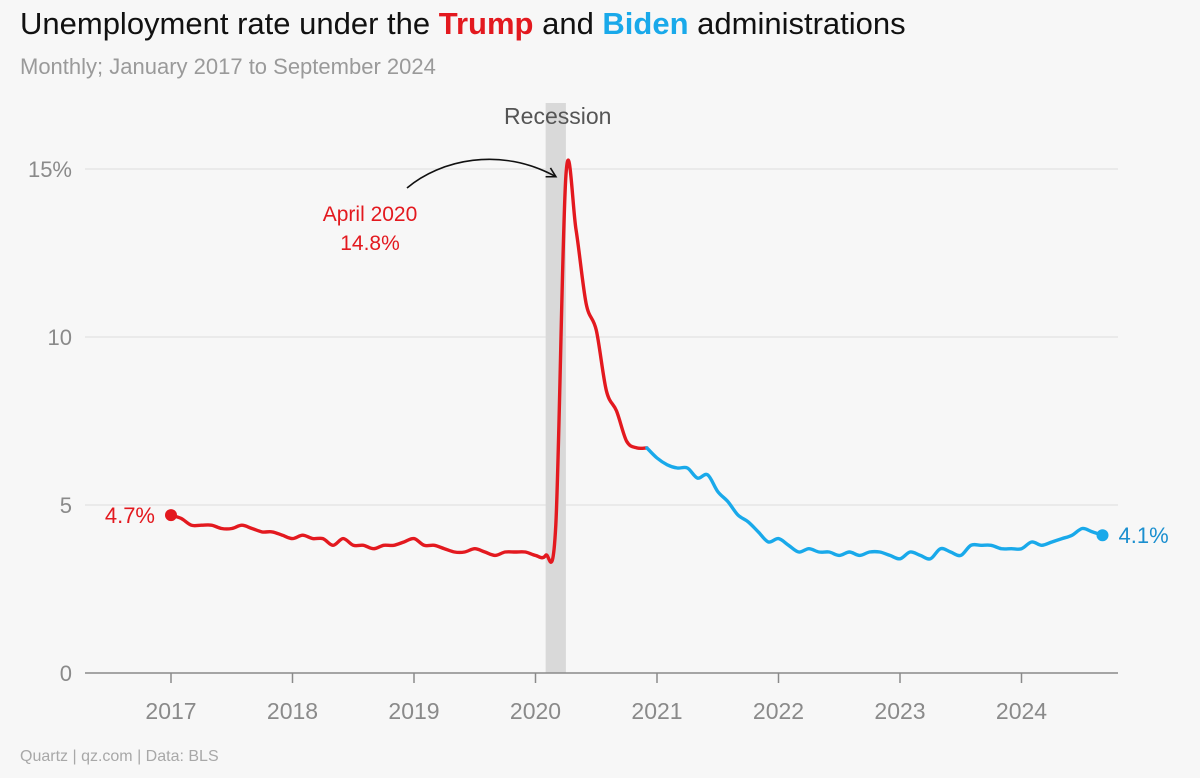 The height and width of the screenshot is (778, 1200). Describe the element at coordinates (656, 711) in the screenshot. I see `x-tick-label: 2021` at that location.